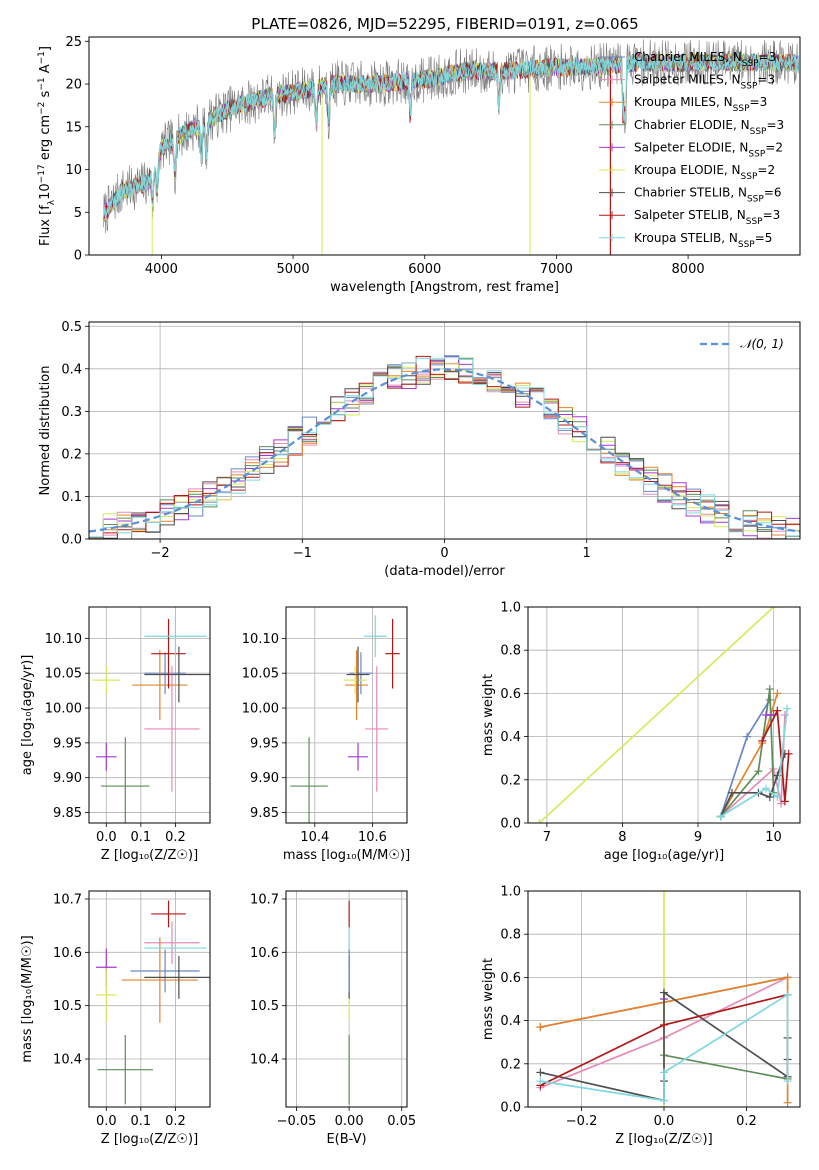 Image resolution: width=819 pixels, height=1170 pixels. What do you see at coordinates (71, 327) in the screenshot?
I see `y-tick-label: 0.5` at bounding box center [71, 327].